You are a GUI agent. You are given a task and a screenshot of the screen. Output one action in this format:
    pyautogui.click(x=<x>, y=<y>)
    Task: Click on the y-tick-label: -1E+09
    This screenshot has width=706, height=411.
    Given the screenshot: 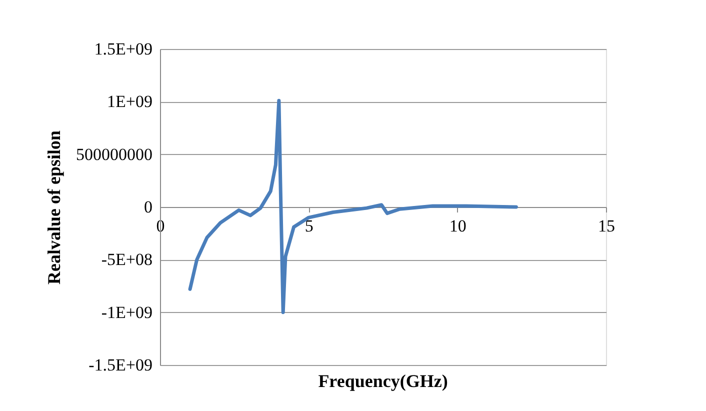 What is the action you would take?
    pyautogui.click(x=126, y=312)
    